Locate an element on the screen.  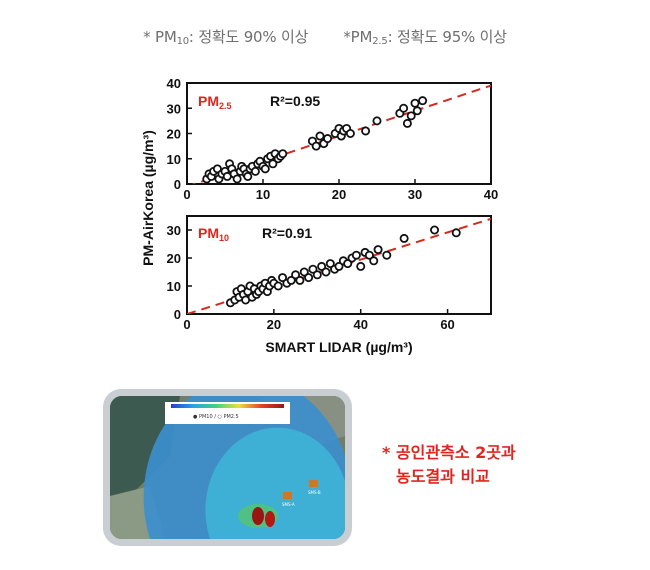
comparison-note: * 공인관측소 2곳과 농도결과 비교 is located at coordinates (449, 465).